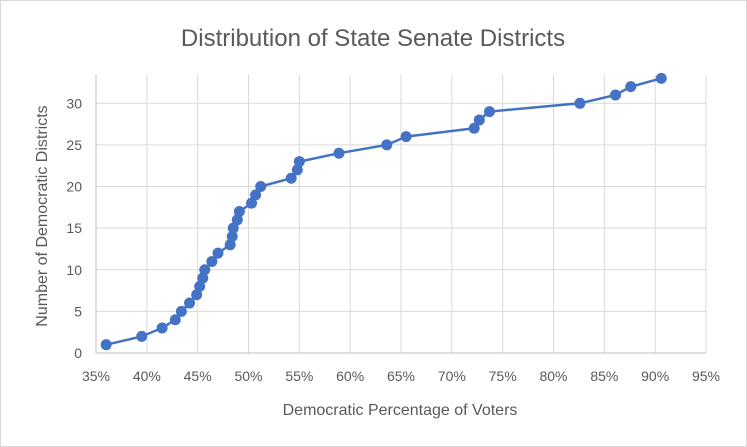  Describe the element at coordinates (198, 376) in the screenshot. I see `x-tick-label: 45%` at that location.